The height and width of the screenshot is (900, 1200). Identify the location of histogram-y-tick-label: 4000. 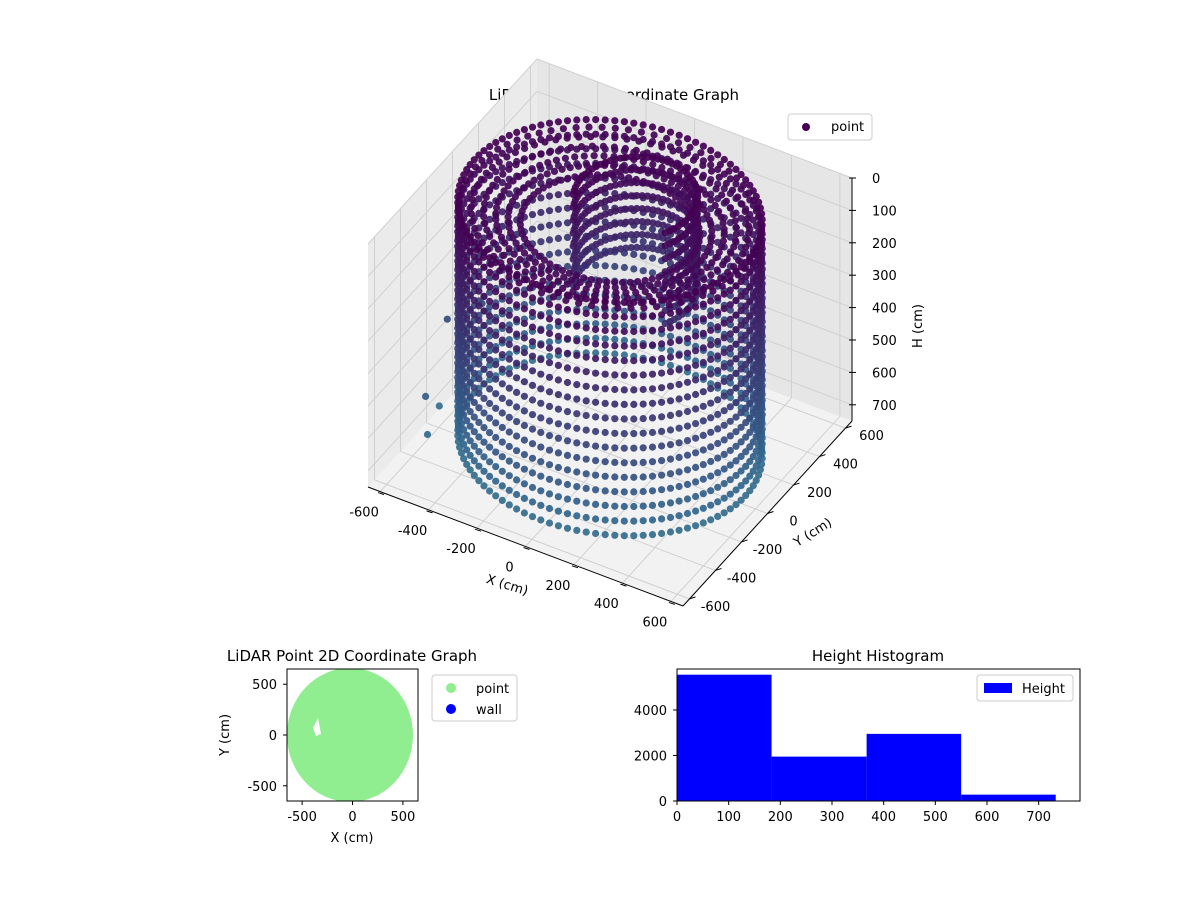
(650, 711).